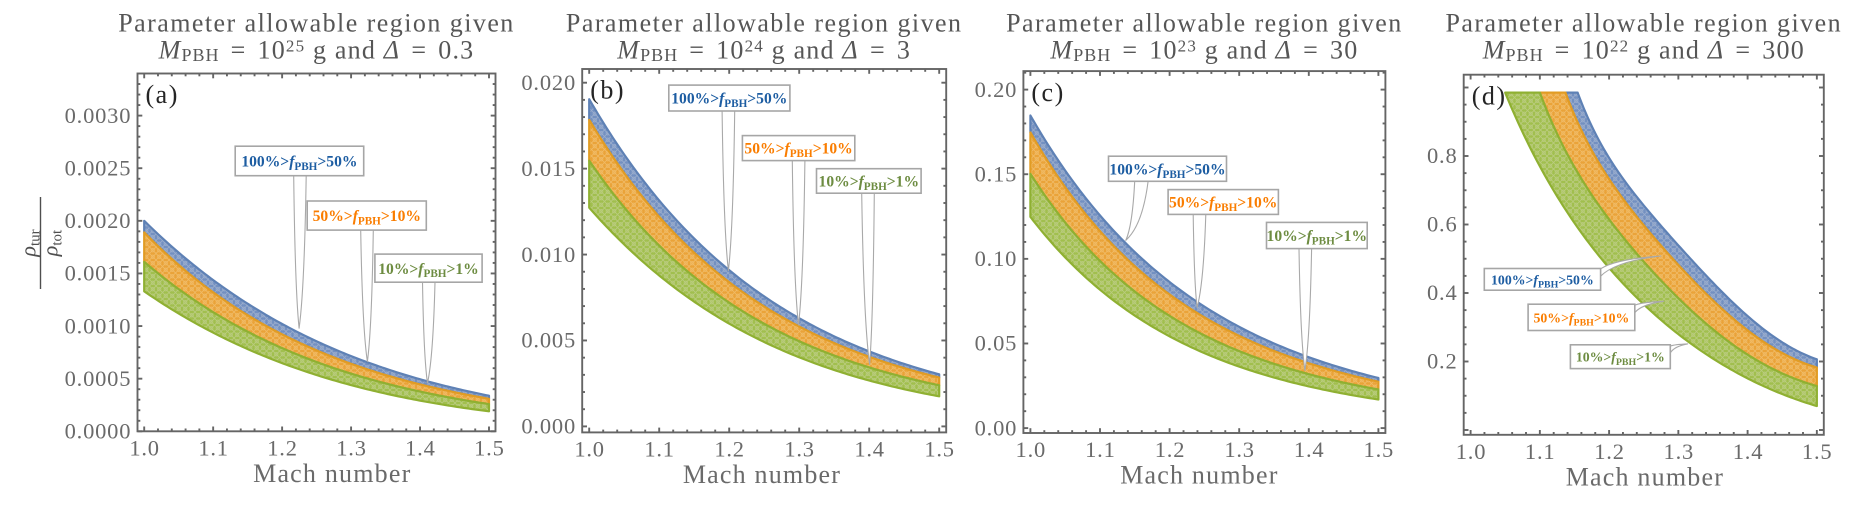  I want to click on svg-text: 0.005, so click(548, 340).